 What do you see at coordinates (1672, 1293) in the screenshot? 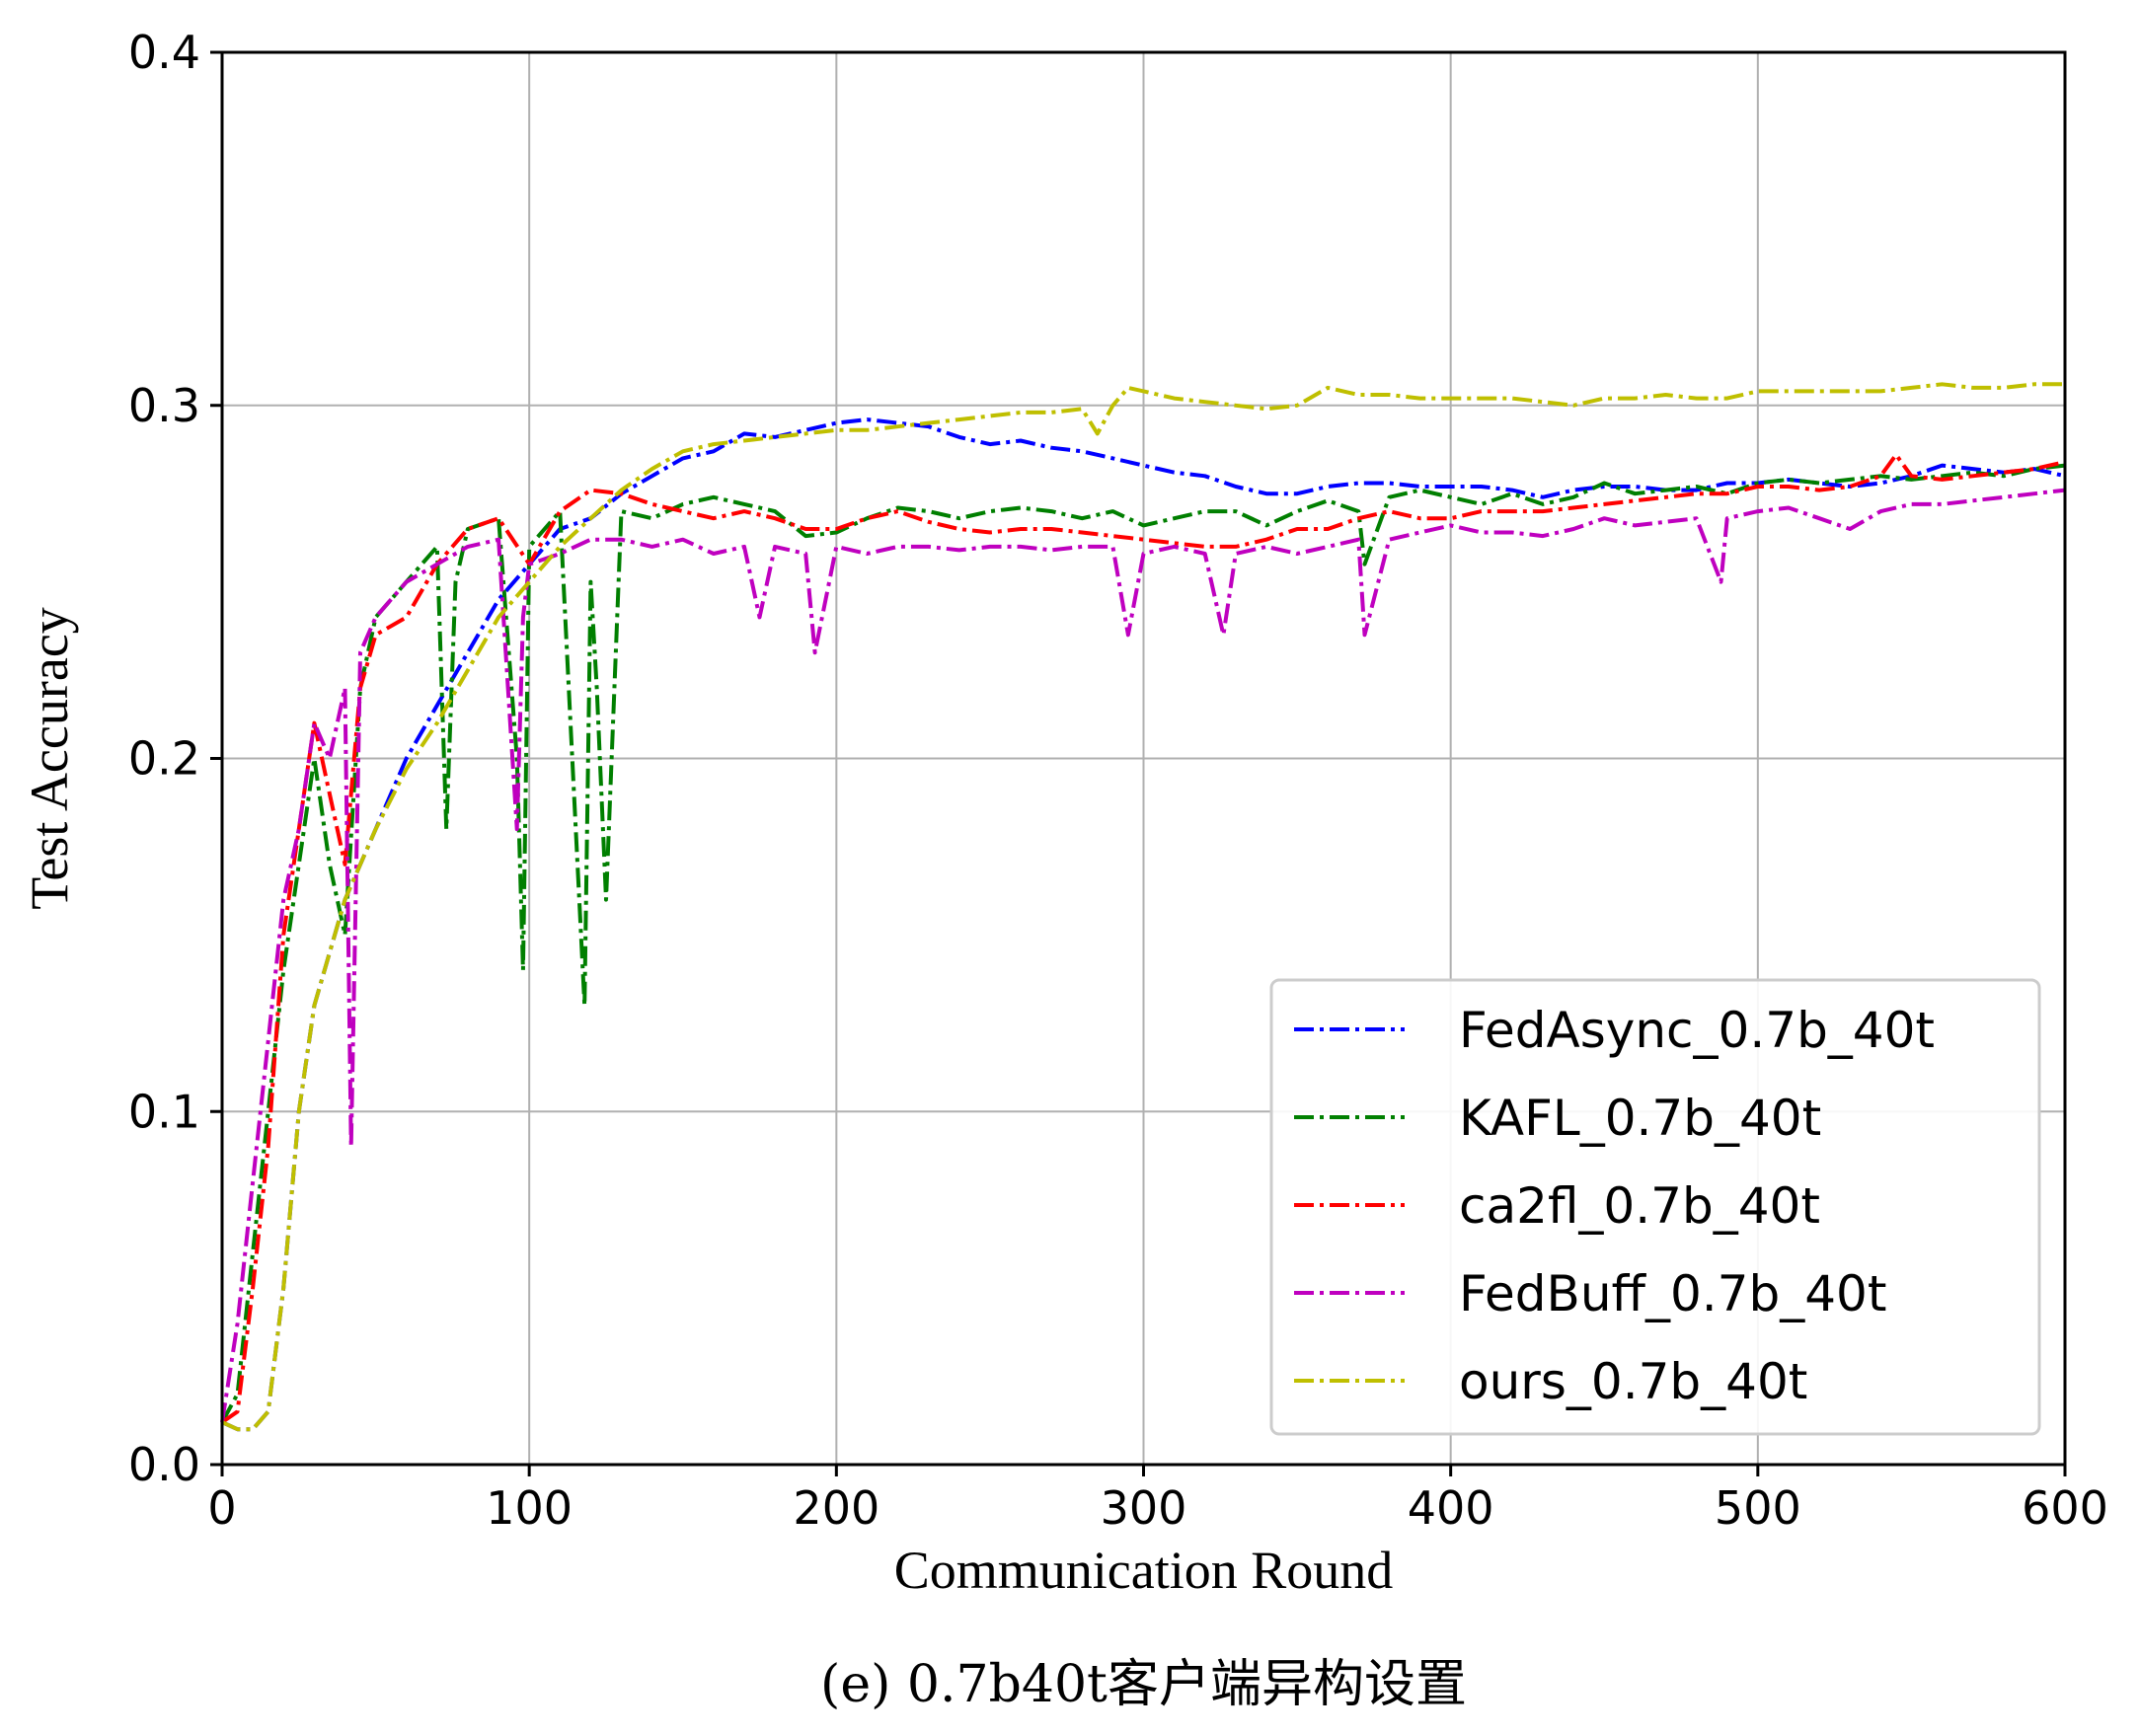
I see `legend-label: FedBuff_0.7b_40t` at bounding box center [1672, 1293].